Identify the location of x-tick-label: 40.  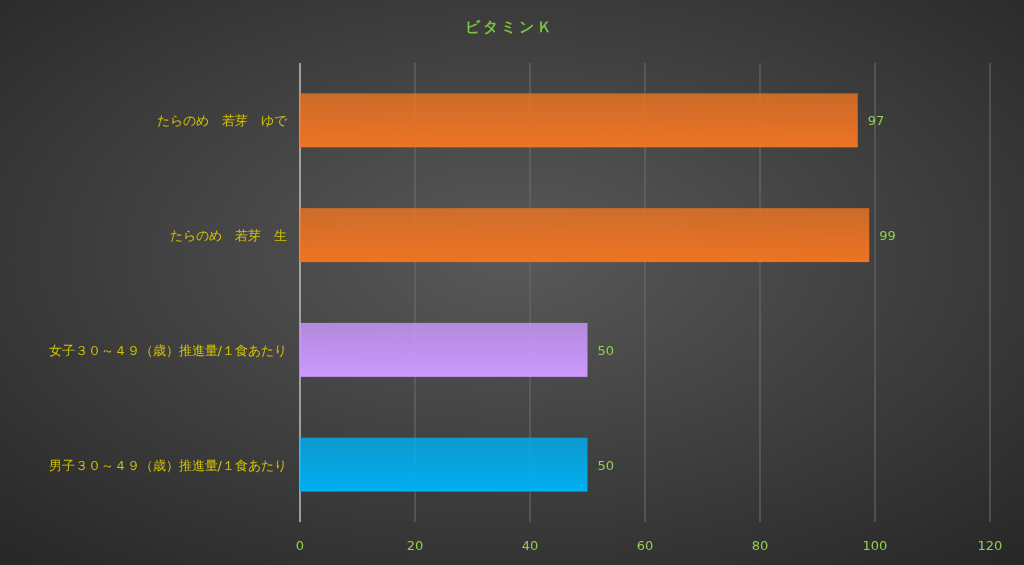
(530, 545).